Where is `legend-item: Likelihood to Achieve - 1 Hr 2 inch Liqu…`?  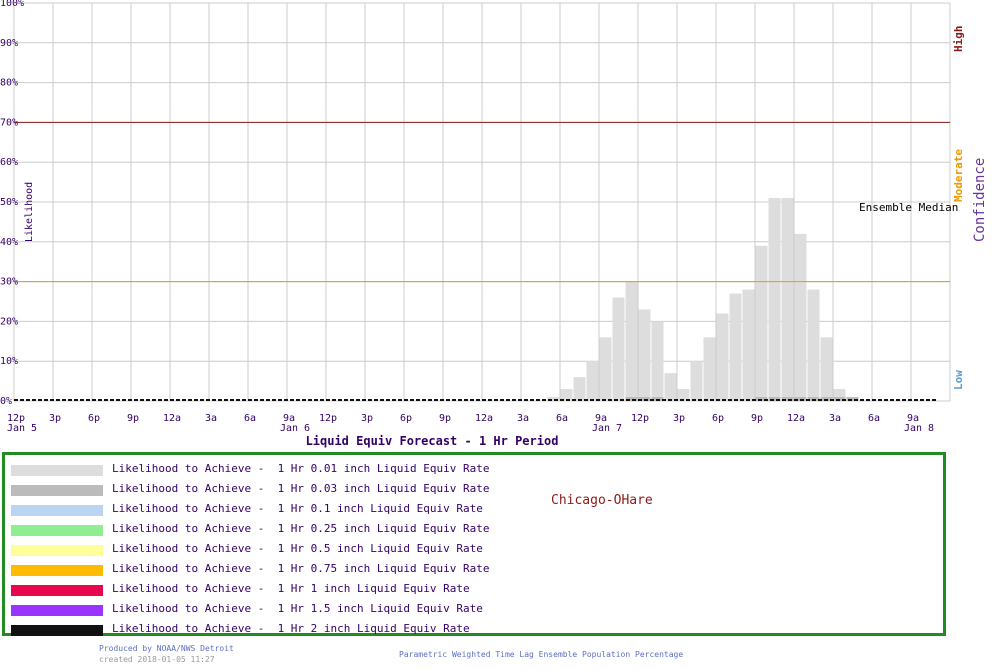 legend-item: Likelihood to Achieve - 1 Hr 2 inch Liqu… is located at coordinates (291, 630).